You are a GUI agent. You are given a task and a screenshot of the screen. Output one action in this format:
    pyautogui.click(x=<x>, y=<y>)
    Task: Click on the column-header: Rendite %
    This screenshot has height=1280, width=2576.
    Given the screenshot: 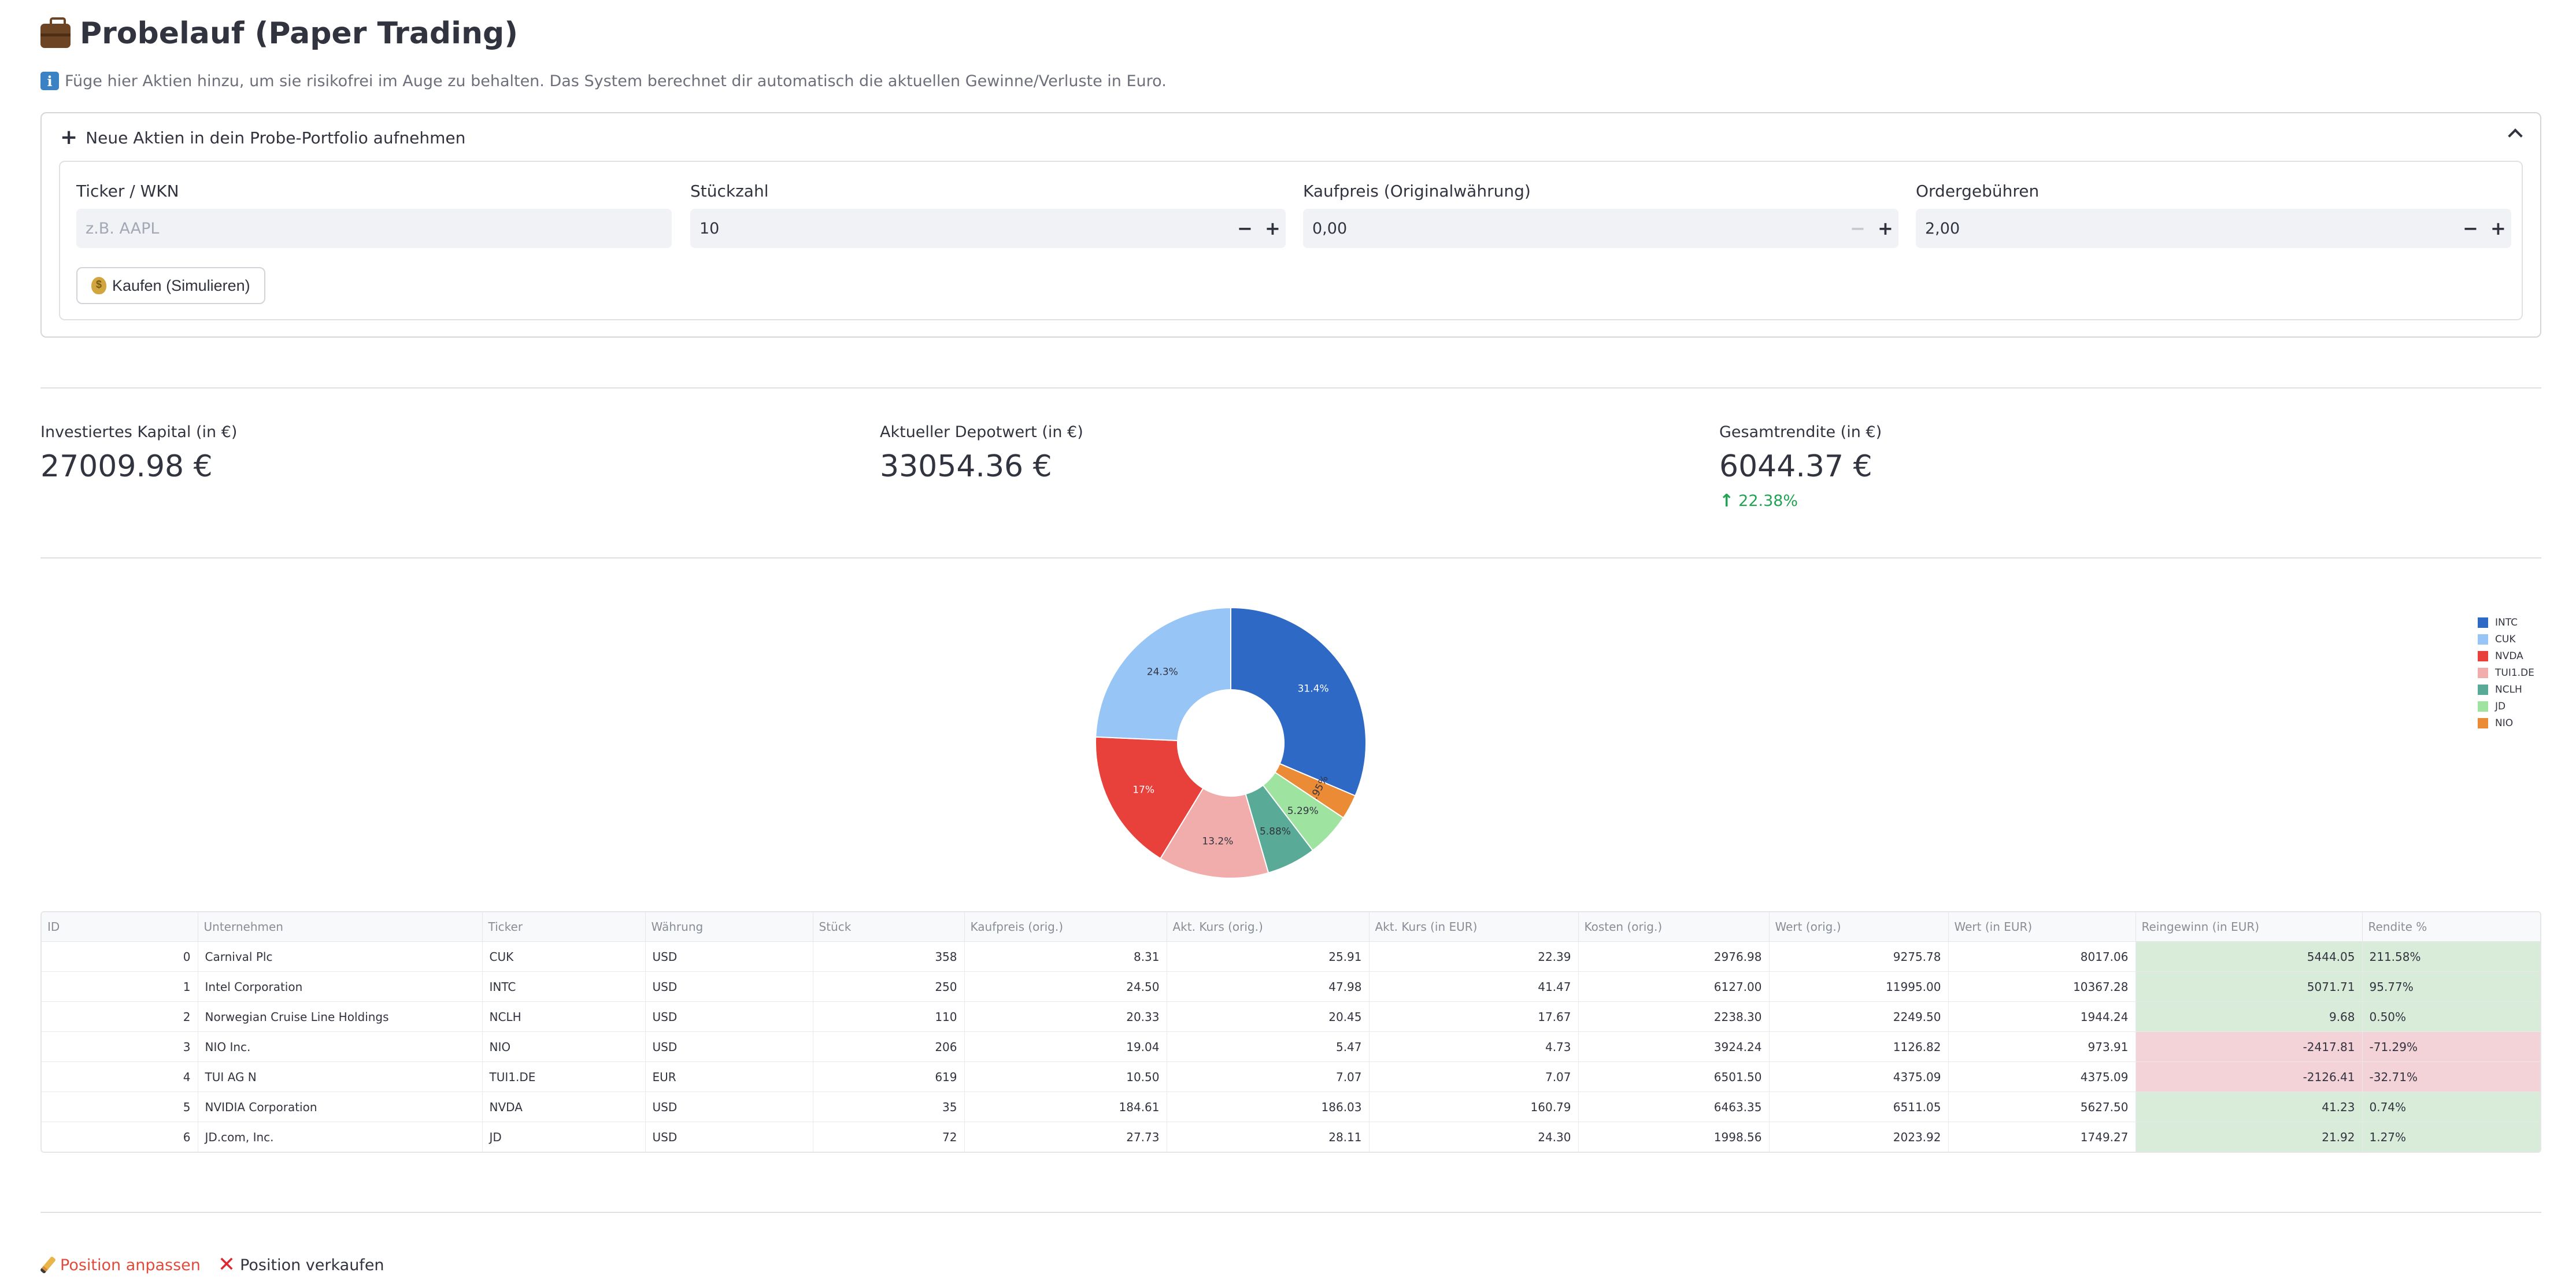 What is the action you would take?
    pyautogui.click(x=2451, y=927)
    